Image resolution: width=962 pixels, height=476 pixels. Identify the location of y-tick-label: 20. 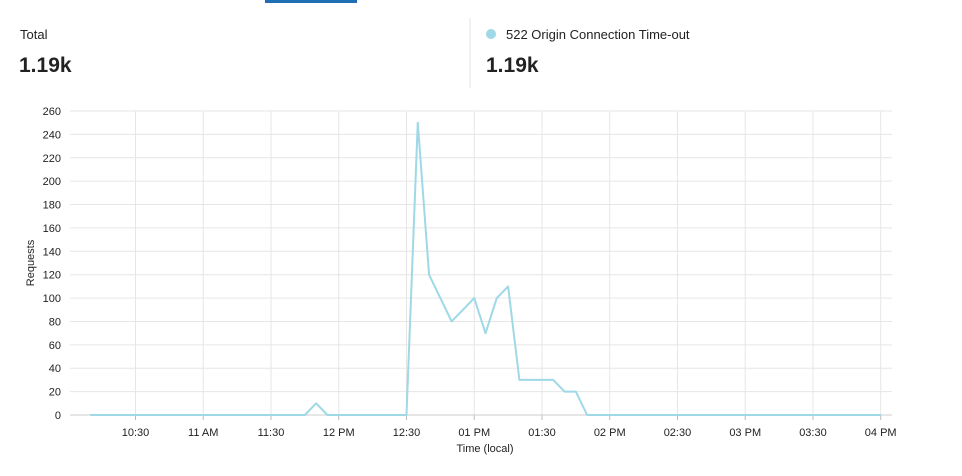
(55, 393).